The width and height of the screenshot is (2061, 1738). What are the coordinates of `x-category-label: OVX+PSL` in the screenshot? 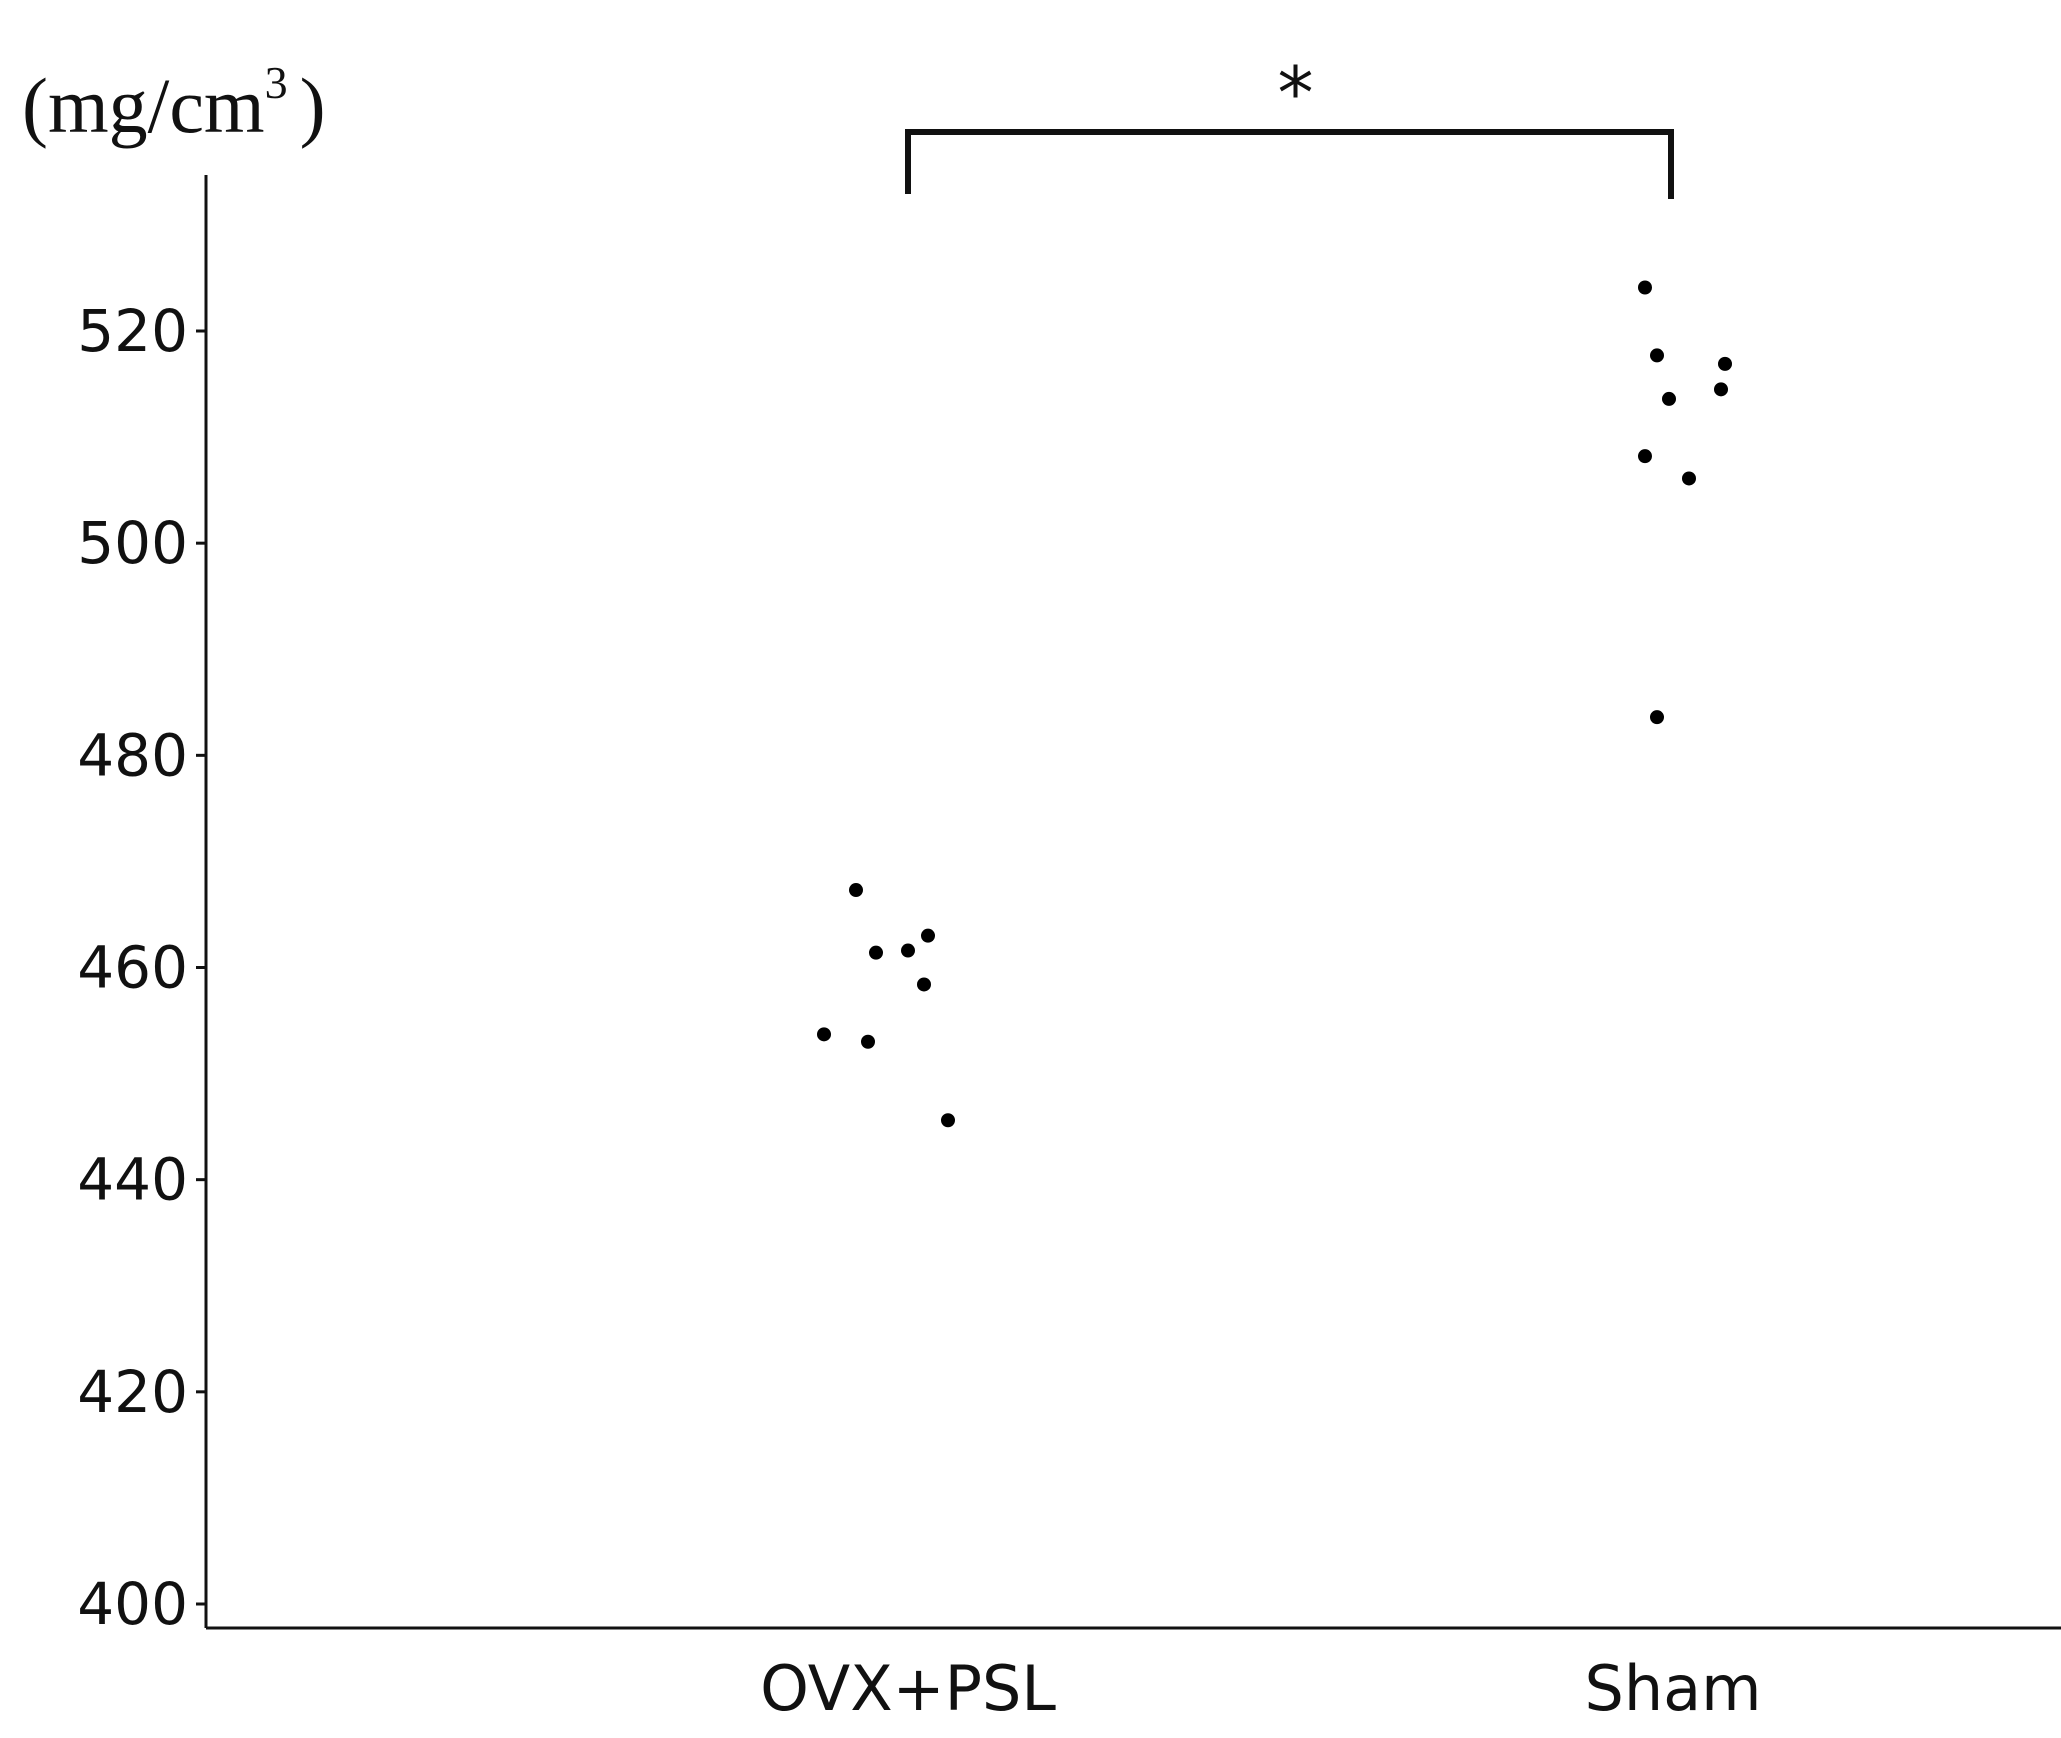 It's located at (908, 1688).